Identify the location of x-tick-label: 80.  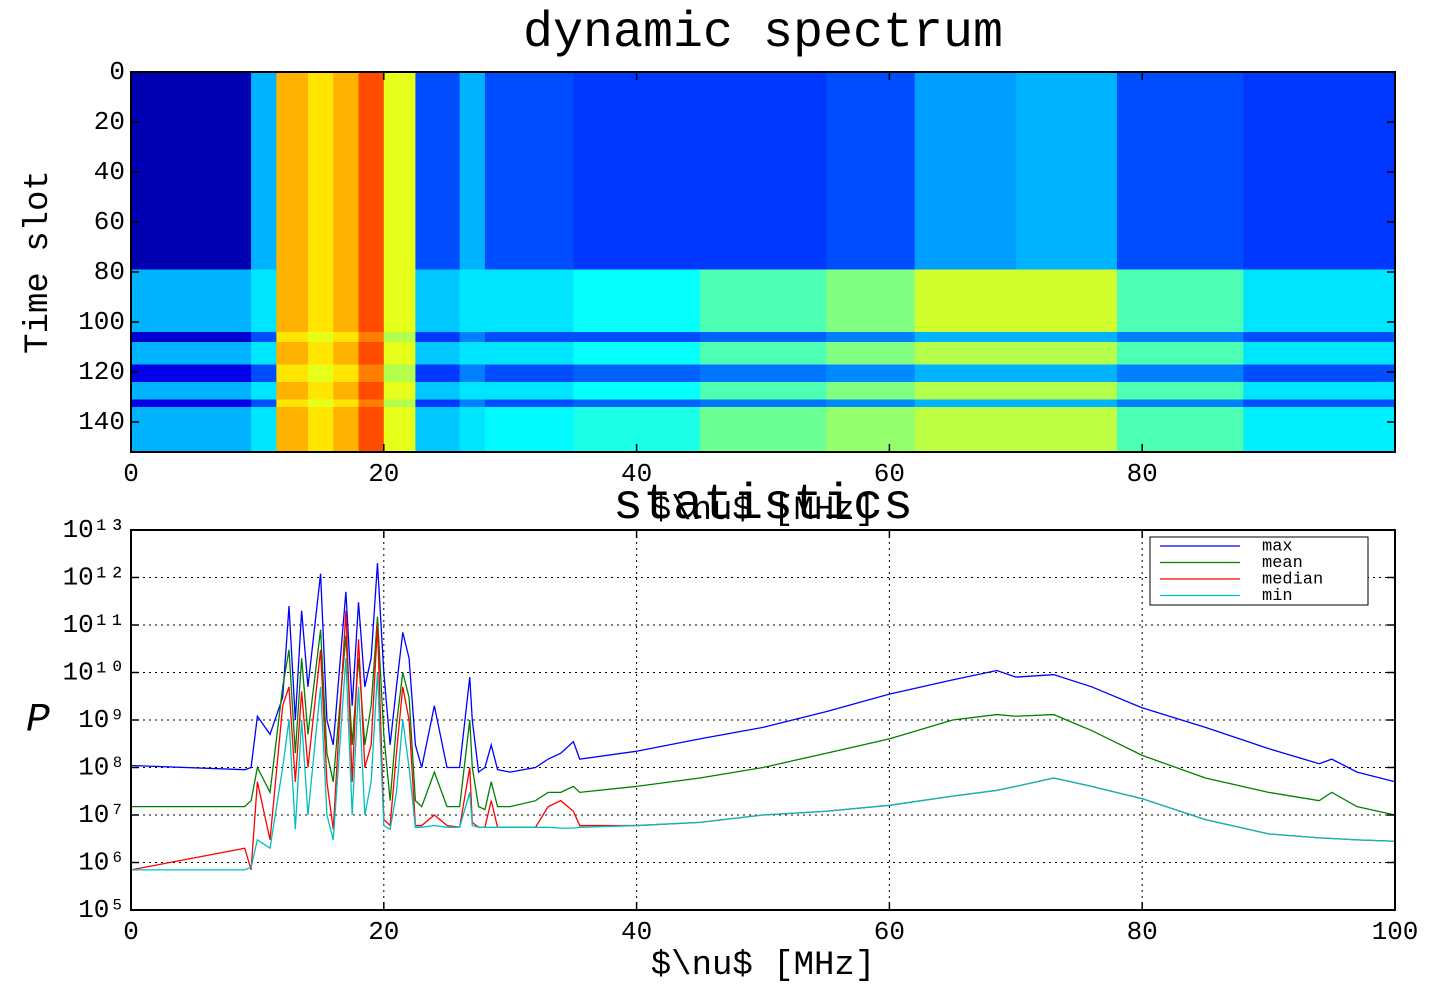
(1142, 474).